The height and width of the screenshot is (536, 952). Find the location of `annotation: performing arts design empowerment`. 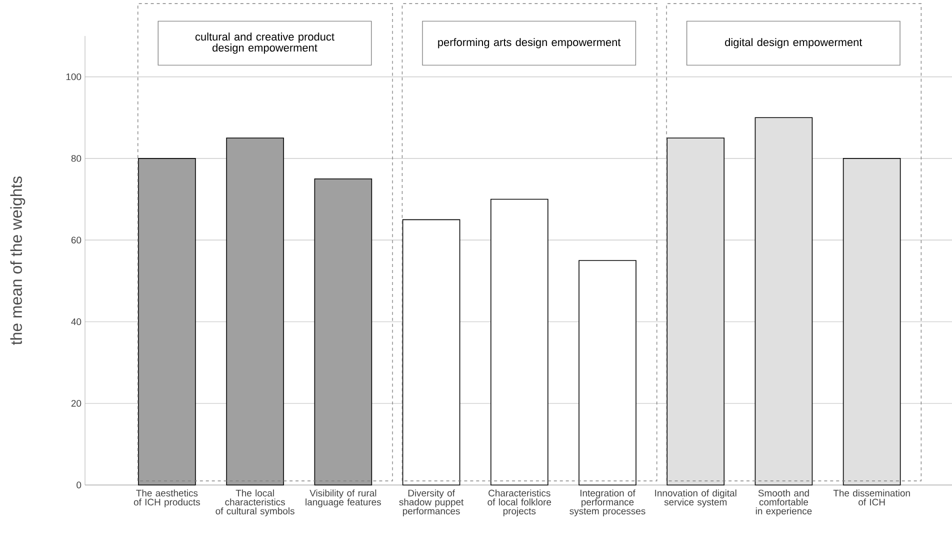

annotation: performing arts design empowerment is located at coordinates (529, 43).